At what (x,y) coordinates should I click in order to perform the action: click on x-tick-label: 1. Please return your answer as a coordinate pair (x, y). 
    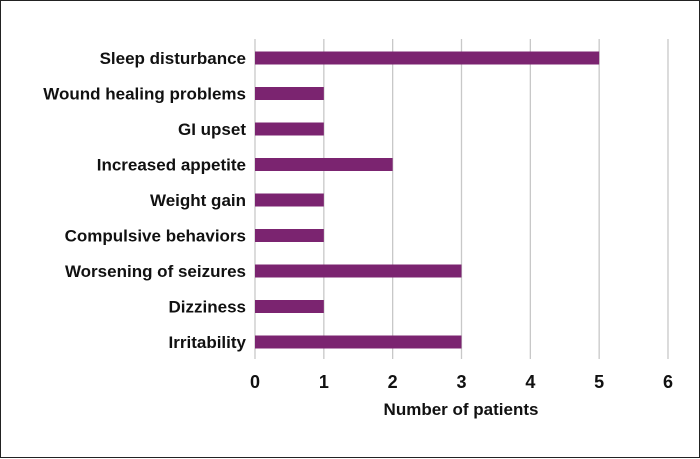
    Looking at the image, I should click on (324, 382).